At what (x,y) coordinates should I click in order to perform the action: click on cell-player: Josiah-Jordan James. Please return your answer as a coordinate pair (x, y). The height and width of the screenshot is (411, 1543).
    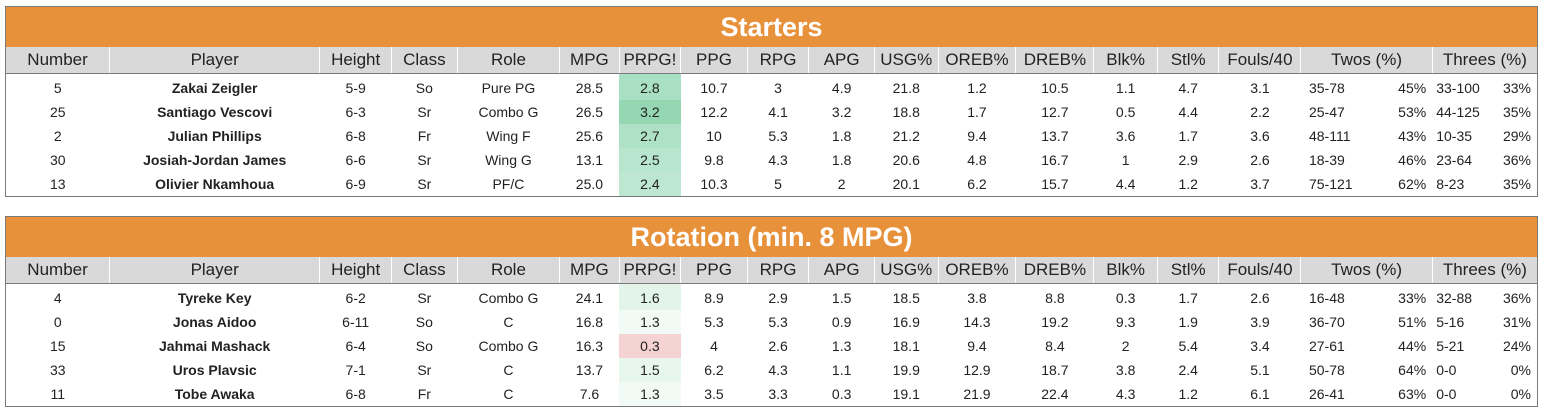
    Looking at the image, I should click on (215, 160).